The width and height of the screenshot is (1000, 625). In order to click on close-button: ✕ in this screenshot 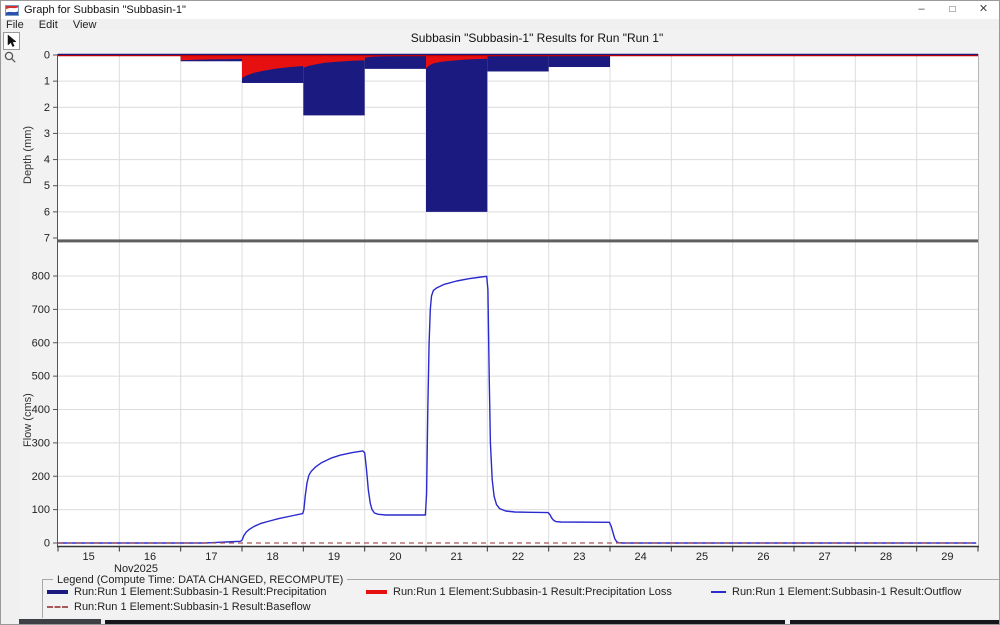, I will do `click(983, 9)`.